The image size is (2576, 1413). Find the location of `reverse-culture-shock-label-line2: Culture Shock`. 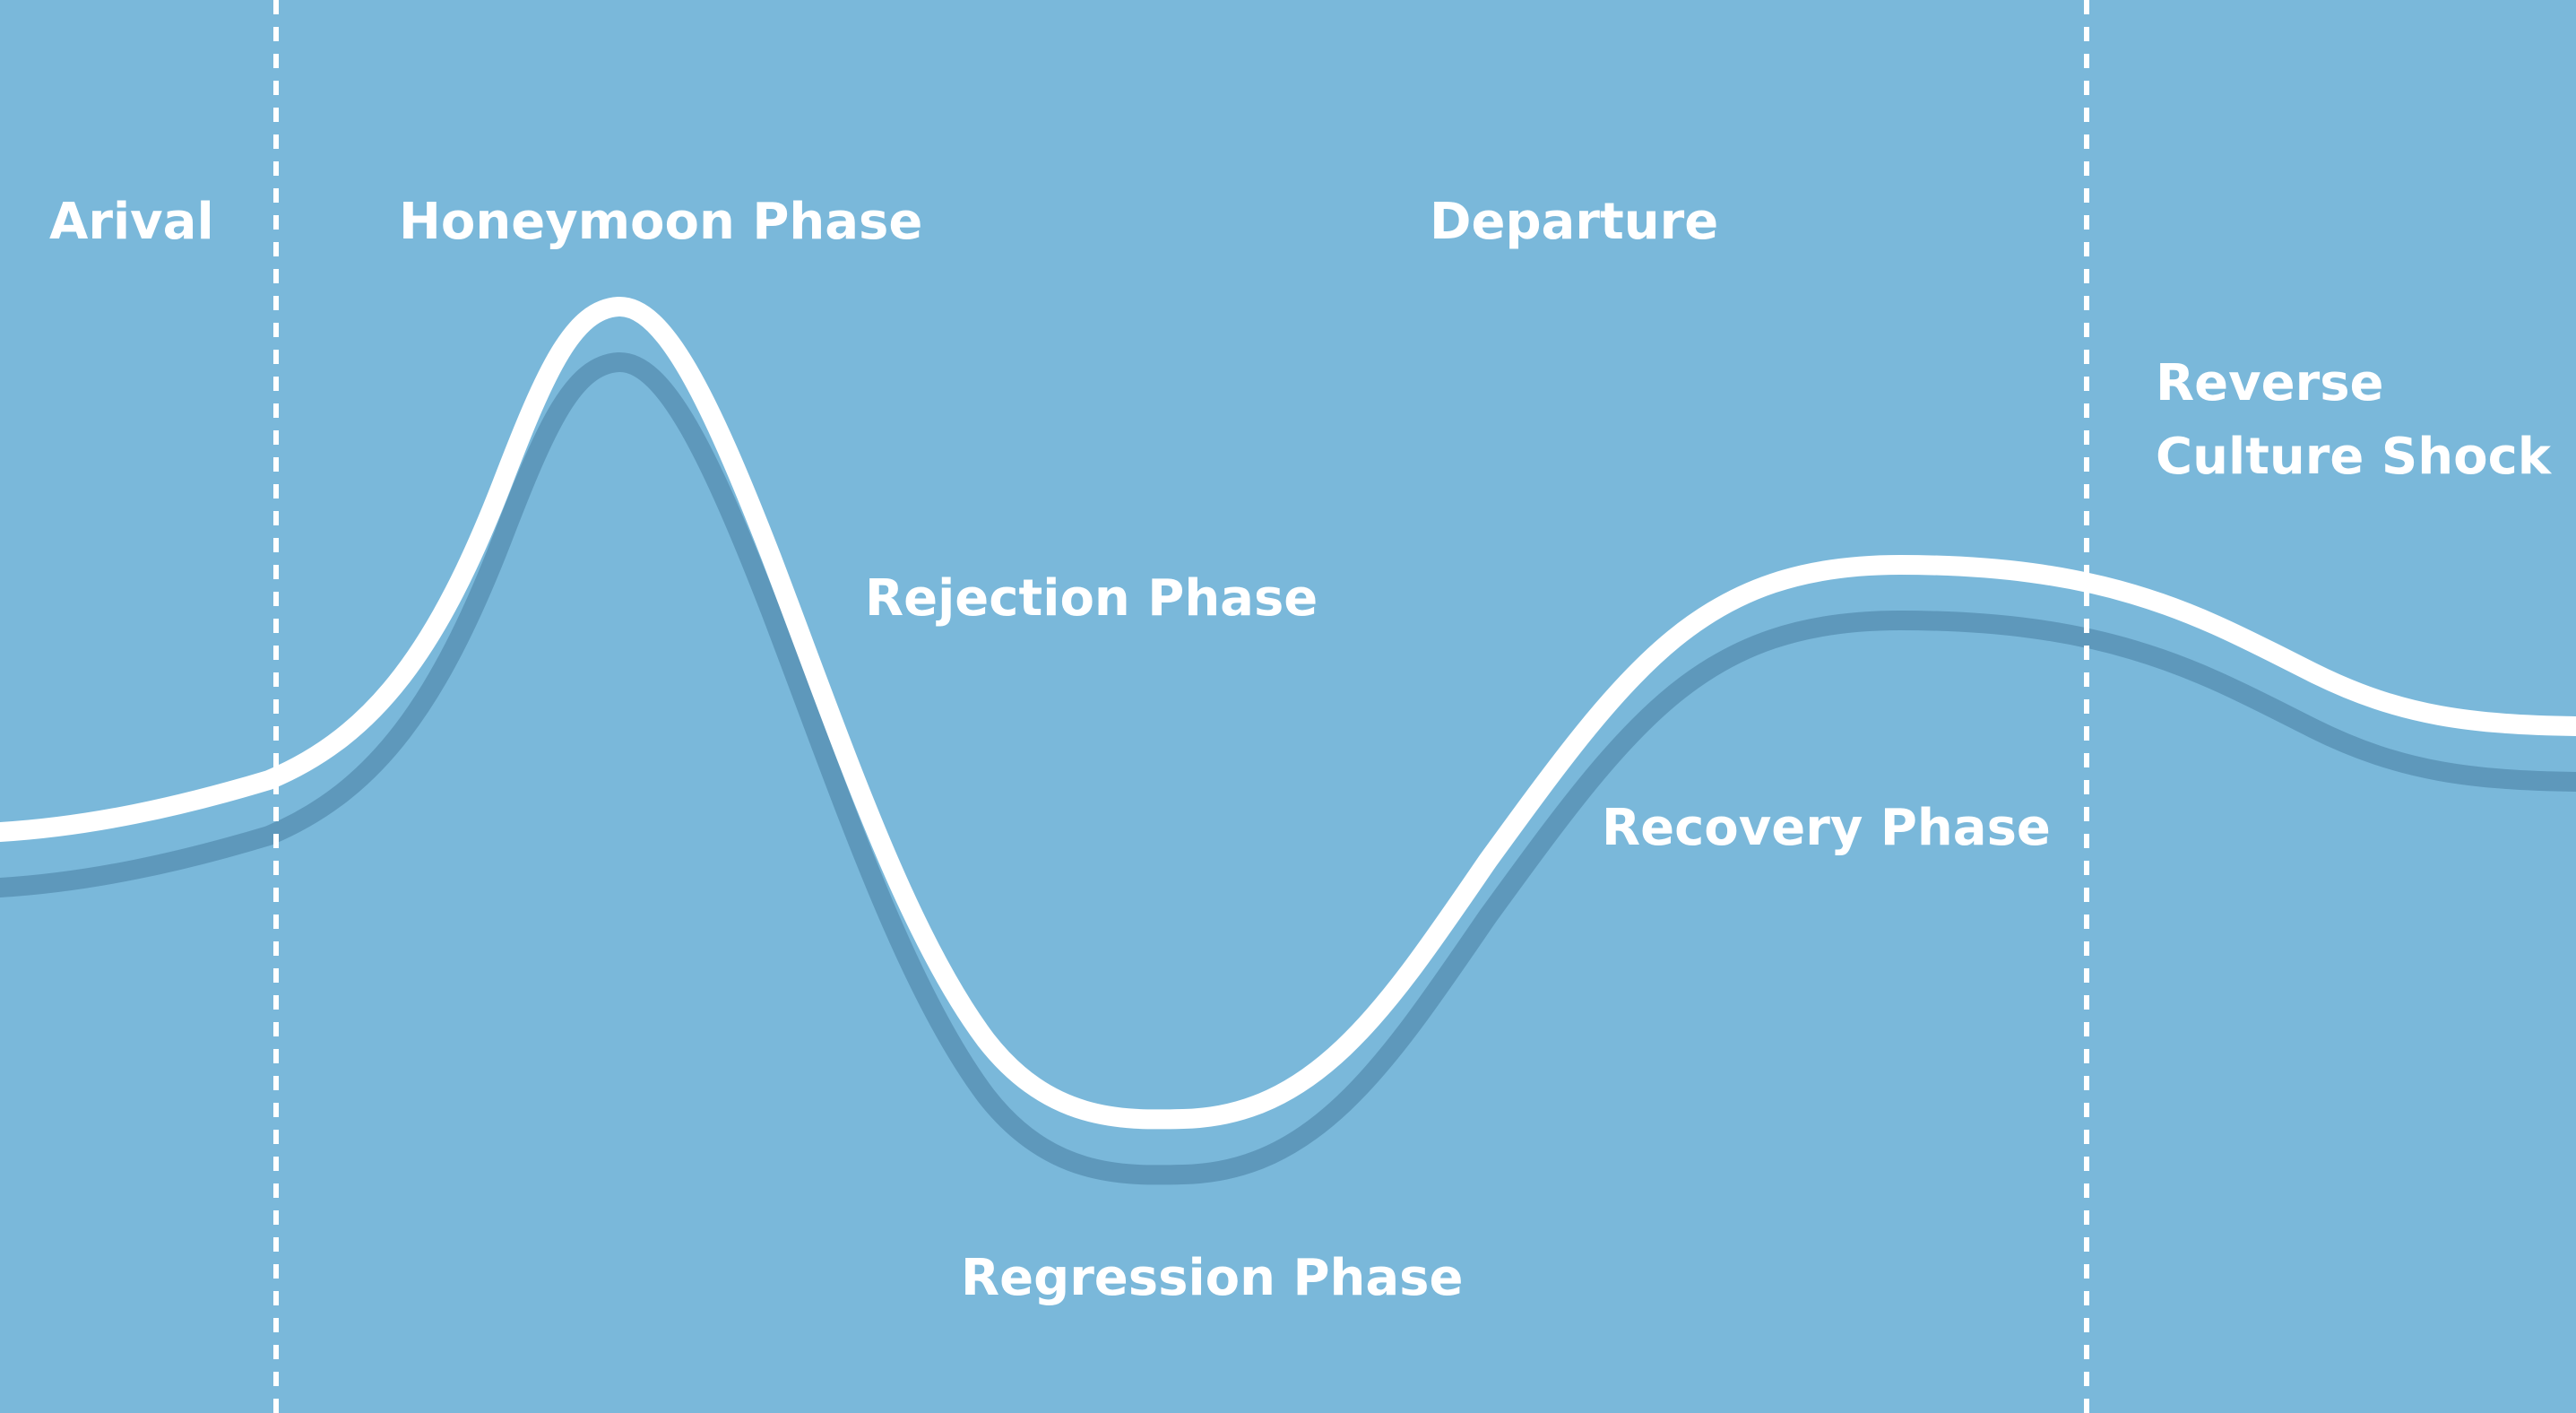

reverse-culture-shock-label-line2: Culture Shock is located at coordinates (2354, 457).